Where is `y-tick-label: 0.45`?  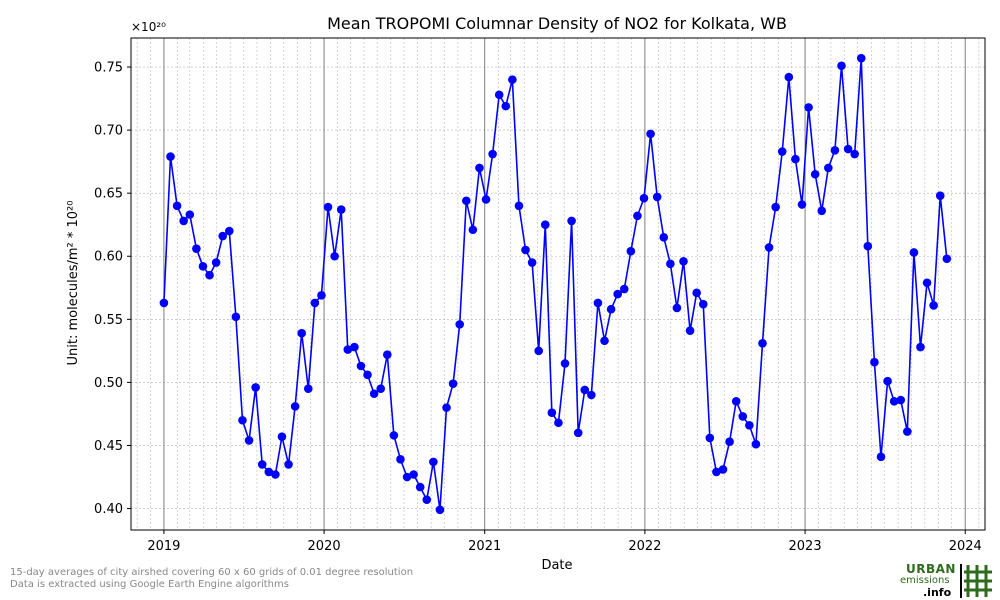
y-tick-label: 0.45 is located at coordinates (108, 446).